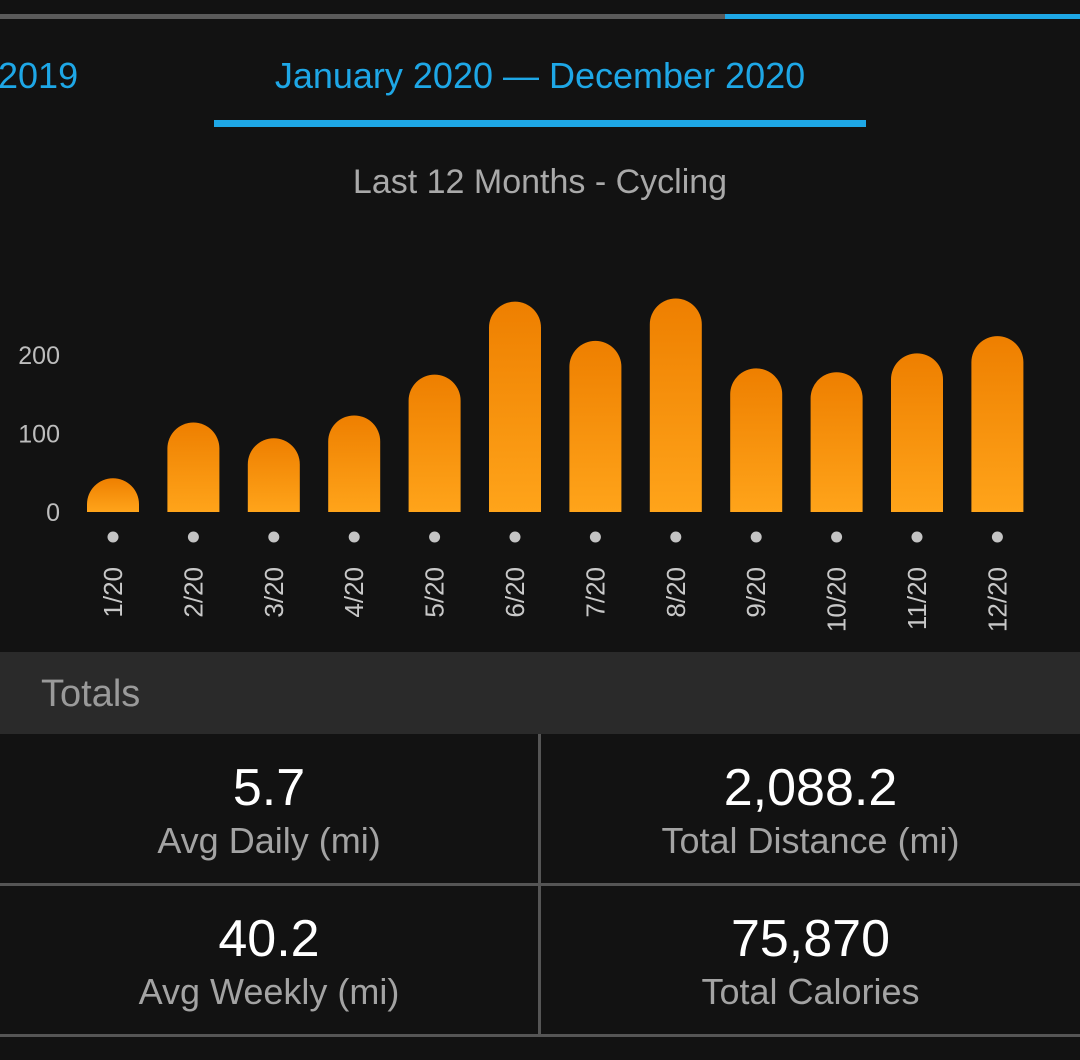 The height and width of the screenshot is (1060, 1080). I want to click on bar-3/20, so click(273, 475).